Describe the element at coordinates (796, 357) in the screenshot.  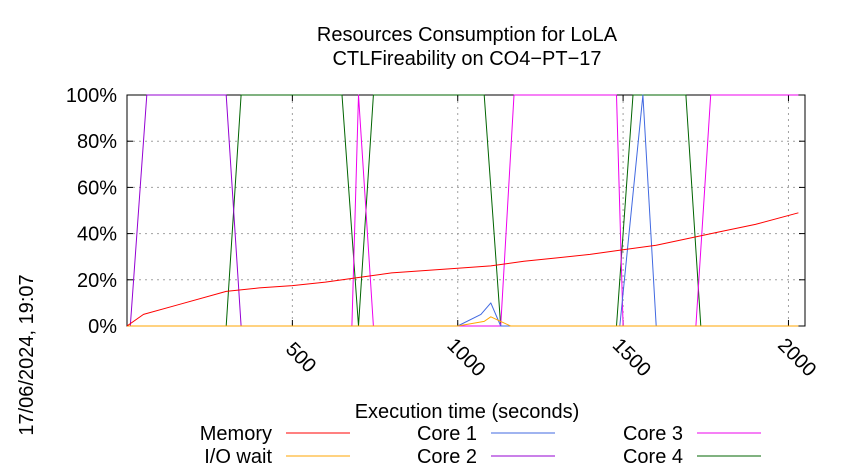
I see `x-tick-label: 2000` at that location.